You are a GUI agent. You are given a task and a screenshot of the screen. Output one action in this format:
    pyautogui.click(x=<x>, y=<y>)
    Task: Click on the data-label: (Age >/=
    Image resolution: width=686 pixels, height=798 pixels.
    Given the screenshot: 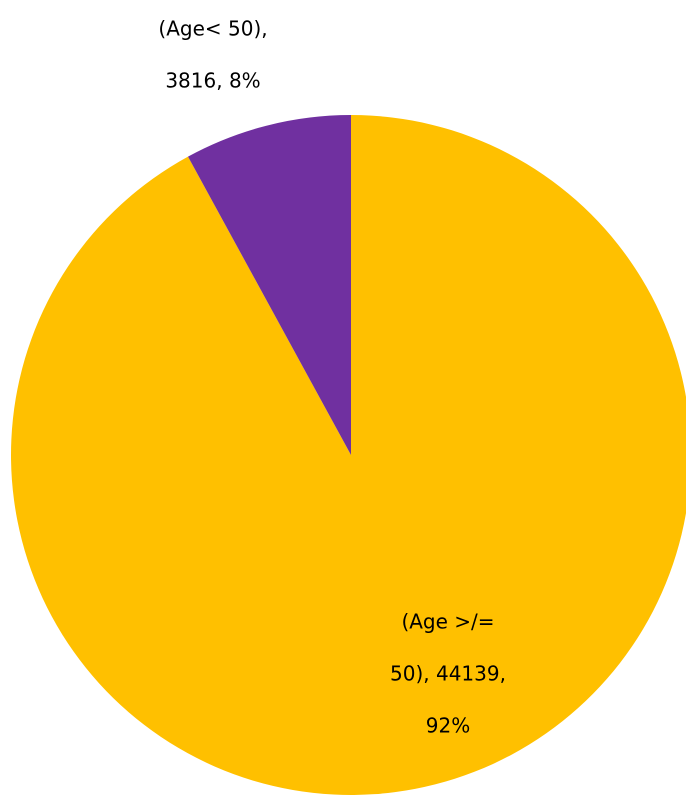 What is the action you would take?
    pyautogui.click(x=447, y=622)
    